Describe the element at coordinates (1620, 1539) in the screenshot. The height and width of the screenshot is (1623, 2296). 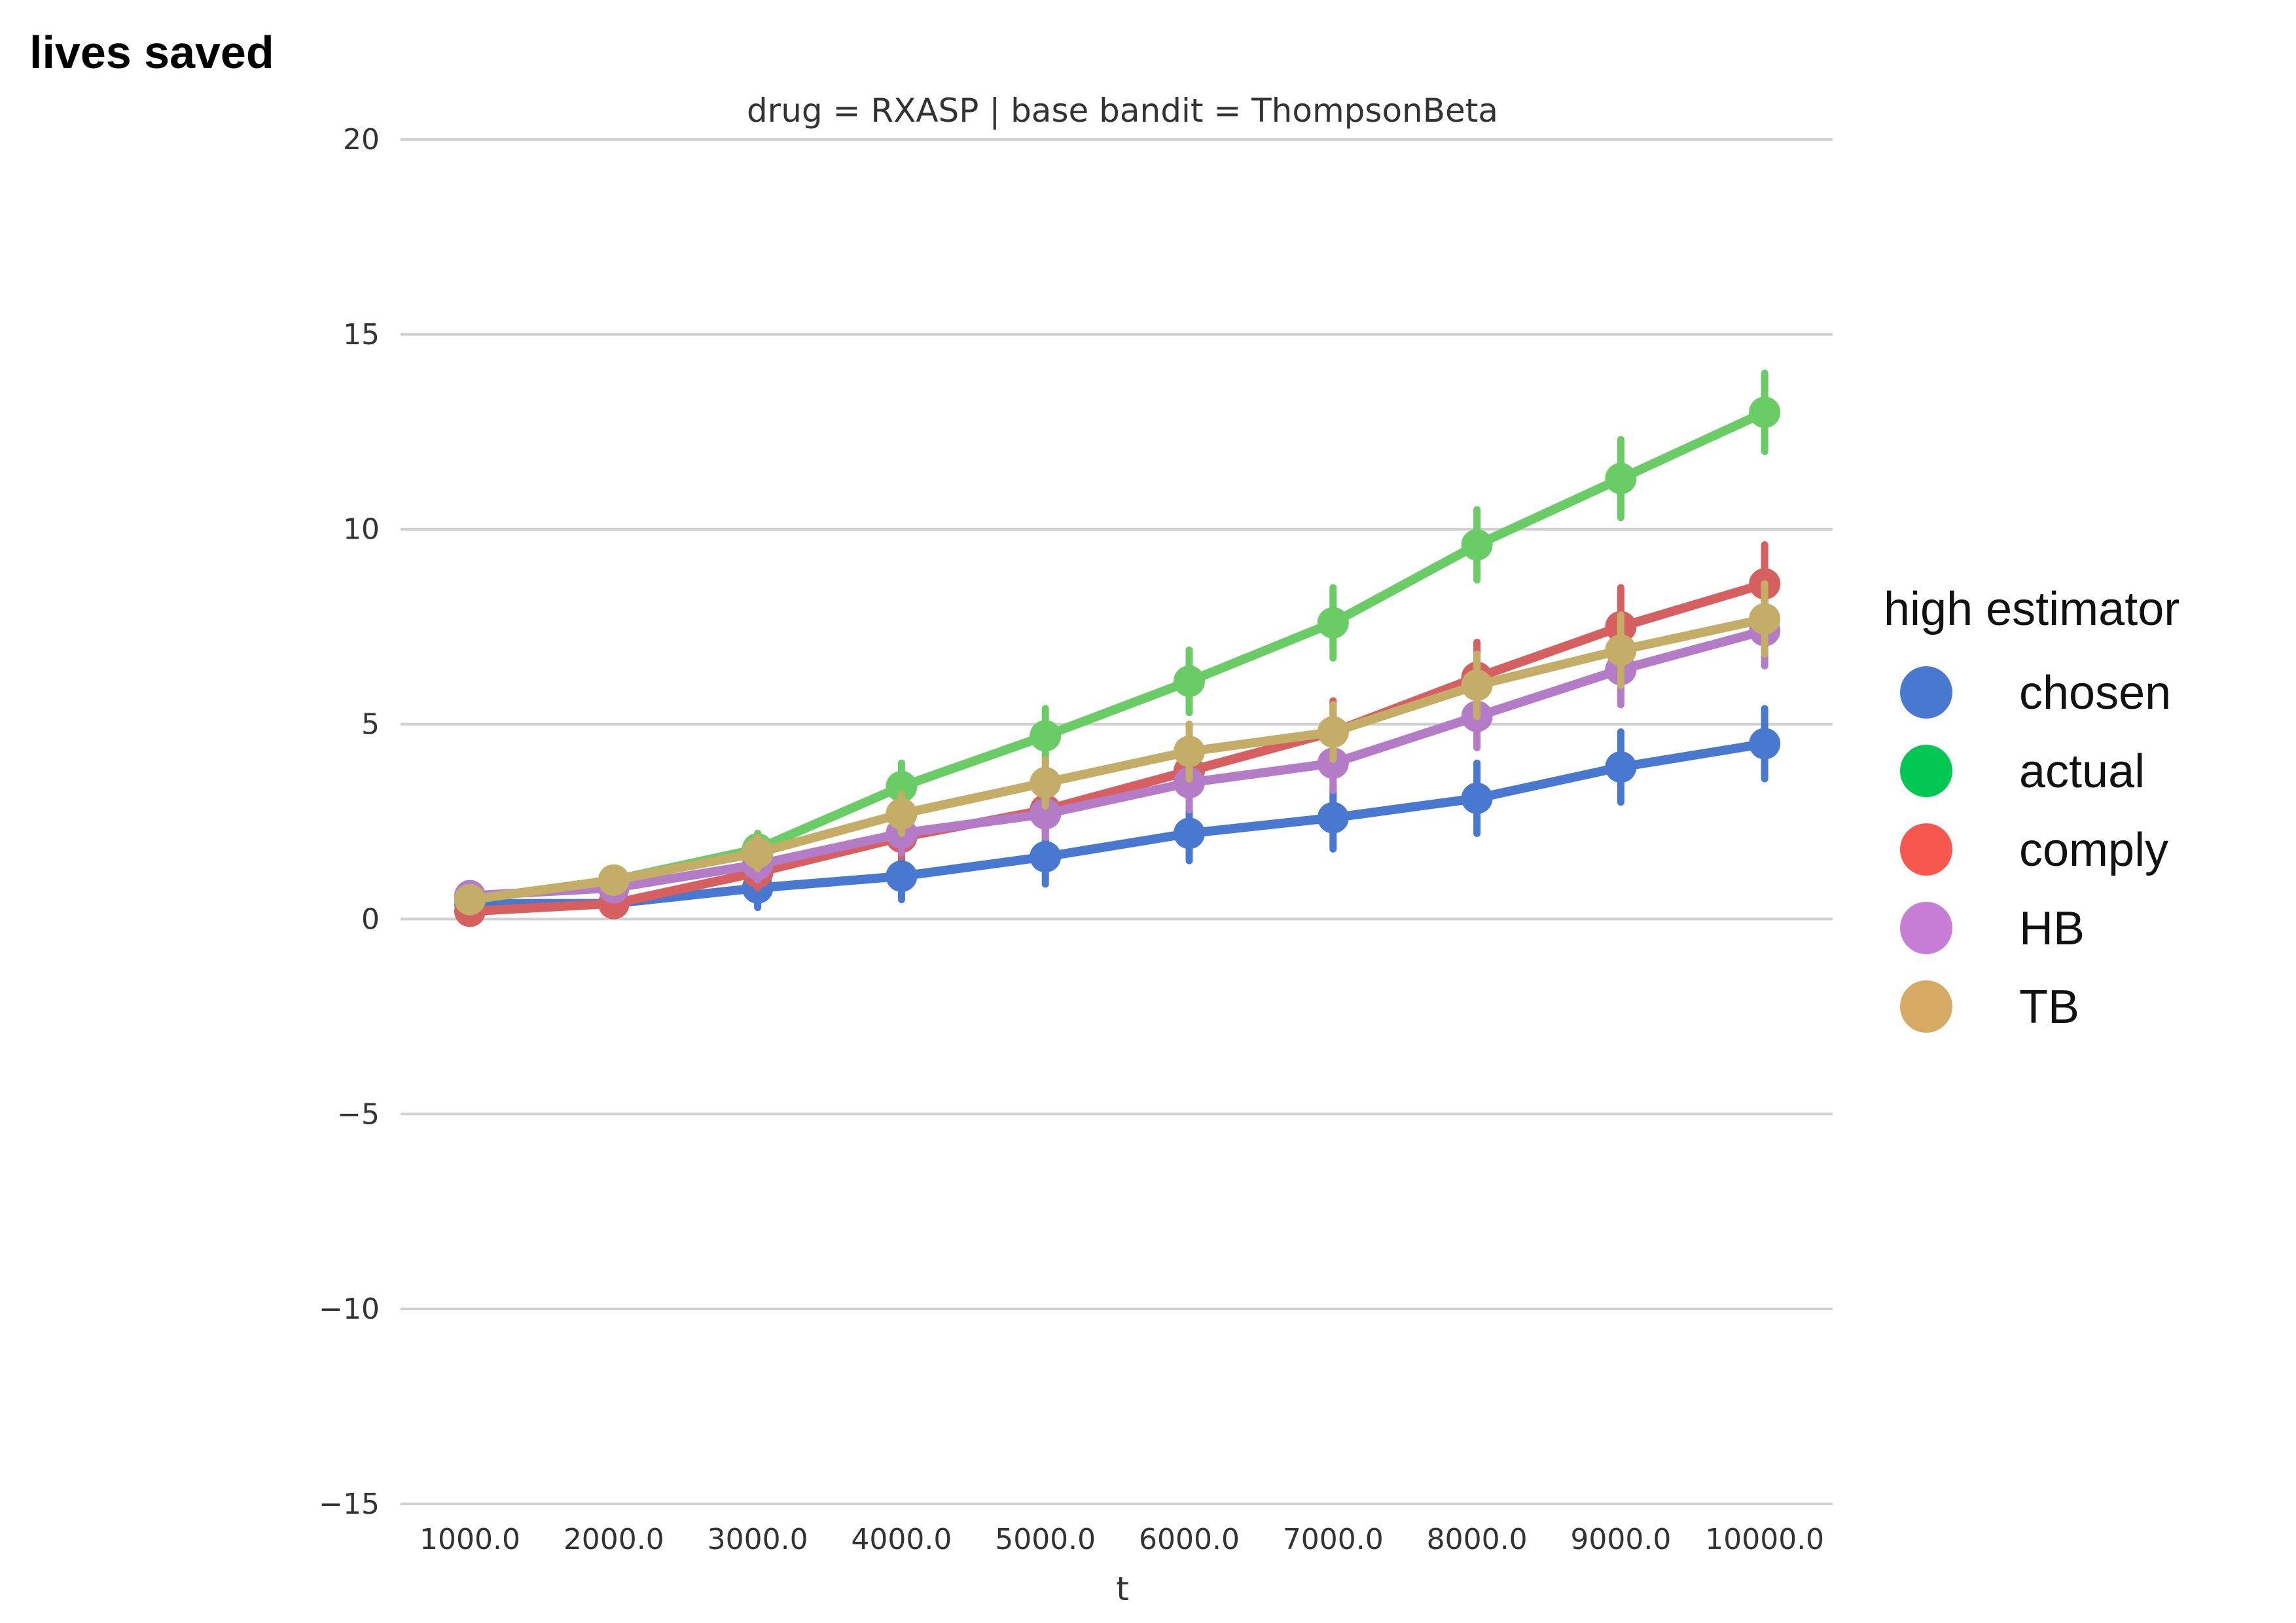
I see `x-tick-label: 9000.0` at that location.